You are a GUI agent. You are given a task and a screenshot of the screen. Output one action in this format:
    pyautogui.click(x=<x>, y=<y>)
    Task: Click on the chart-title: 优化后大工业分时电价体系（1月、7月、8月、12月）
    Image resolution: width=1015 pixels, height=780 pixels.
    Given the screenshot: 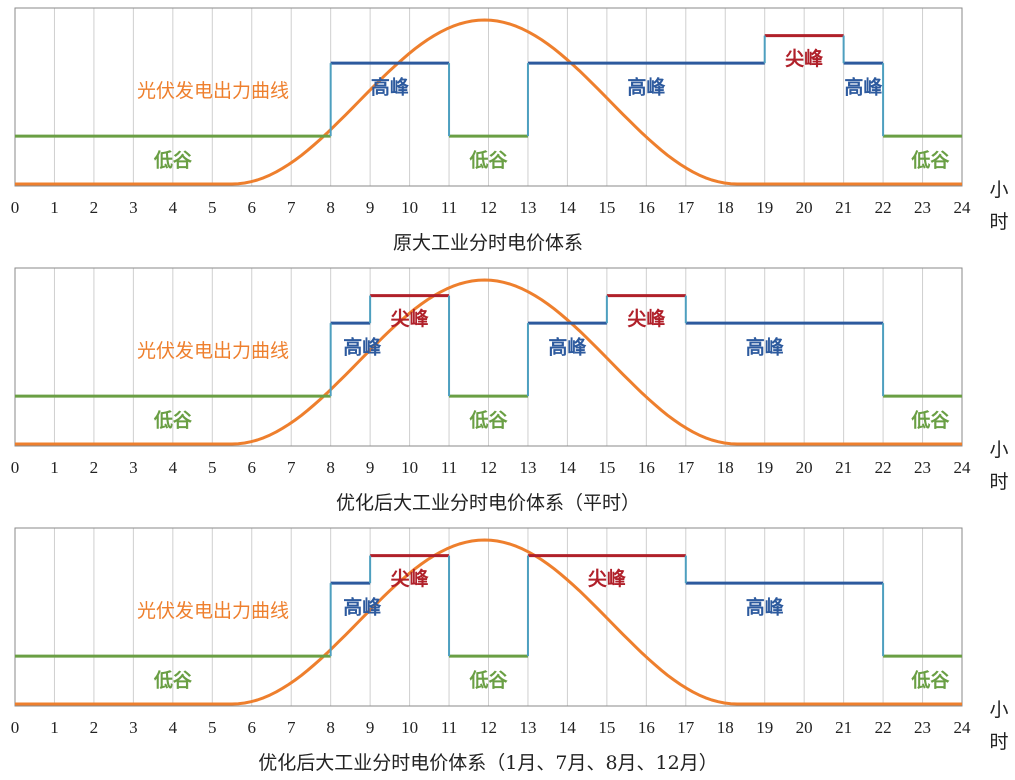 What is the action you would take?
    pyautogui.click(x=487, y=763)
    